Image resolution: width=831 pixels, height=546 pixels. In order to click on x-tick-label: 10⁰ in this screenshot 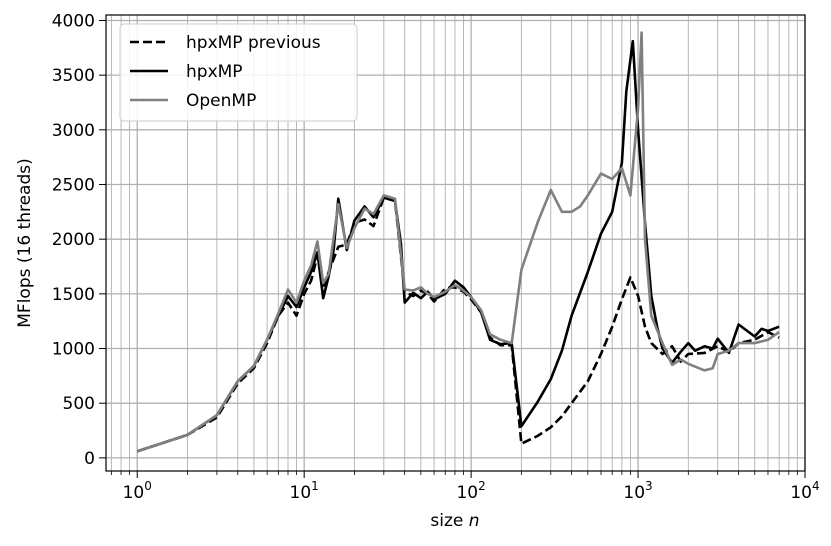, I will do `click(137, 491)`.